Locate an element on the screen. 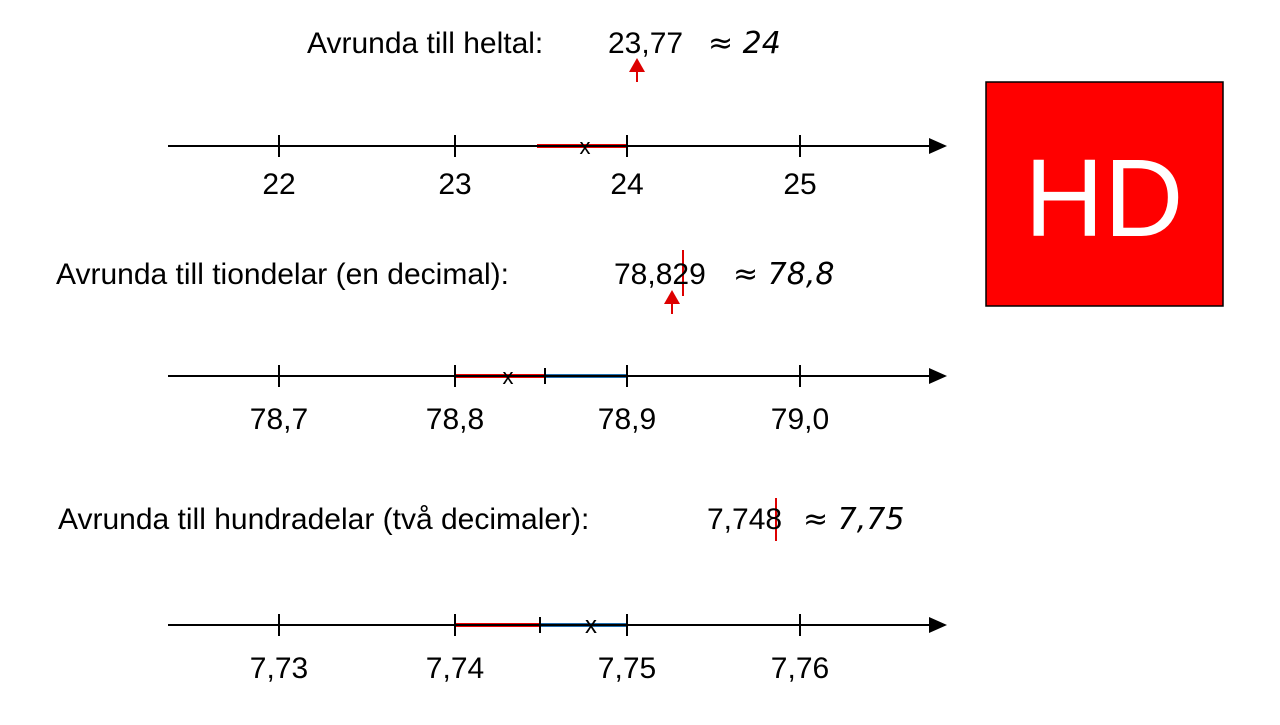 The image size is (1280, 725). instruction: Avrunda till tiondelar (en decimal): is located at coordinates (282, 274).